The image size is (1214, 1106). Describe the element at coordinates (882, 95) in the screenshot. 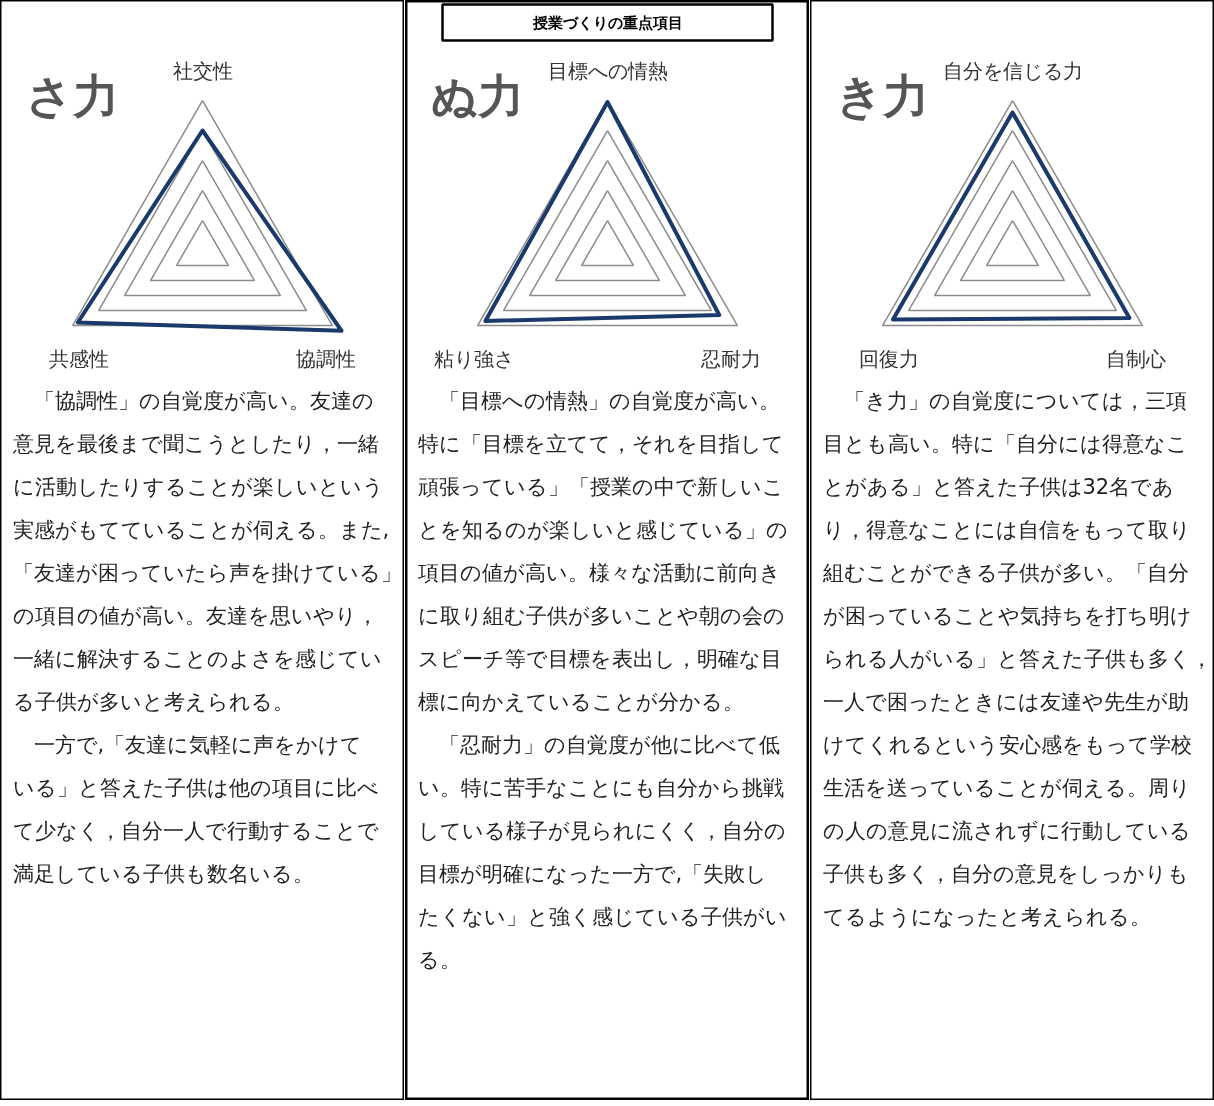

I see `chart-title: き力` at that location.